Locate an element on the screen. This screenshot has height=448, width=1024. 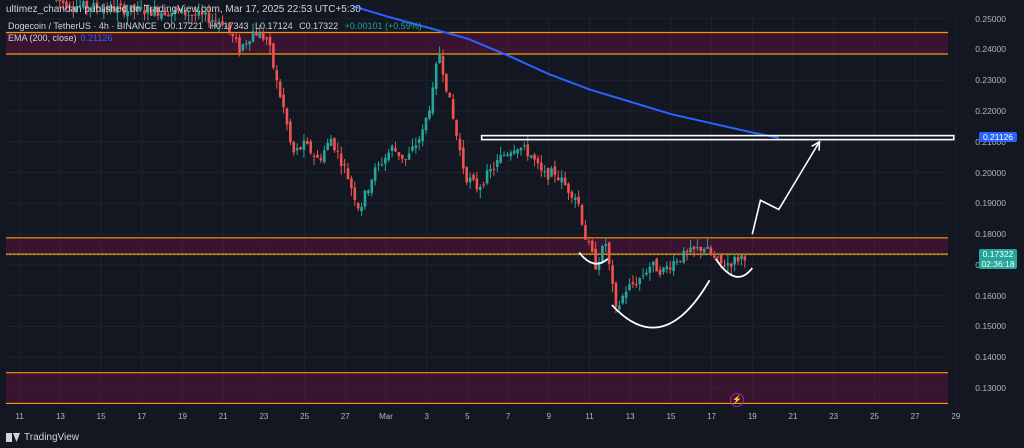
ohlc-low: L0.17124 is located at coordinates (274, 26).